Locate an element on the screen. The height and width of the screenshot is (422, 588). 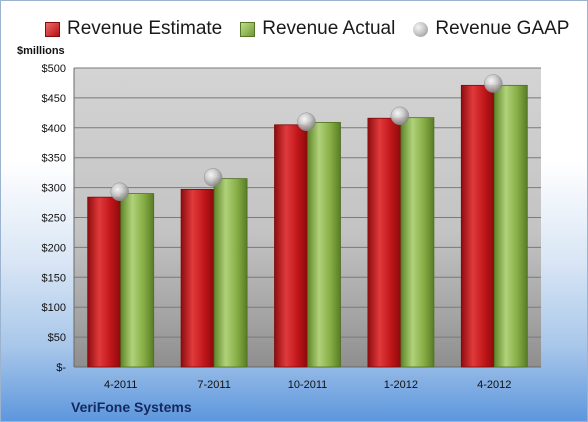
legend-item-estimate: Revenue Estimate is located at coordinates (133, 29).